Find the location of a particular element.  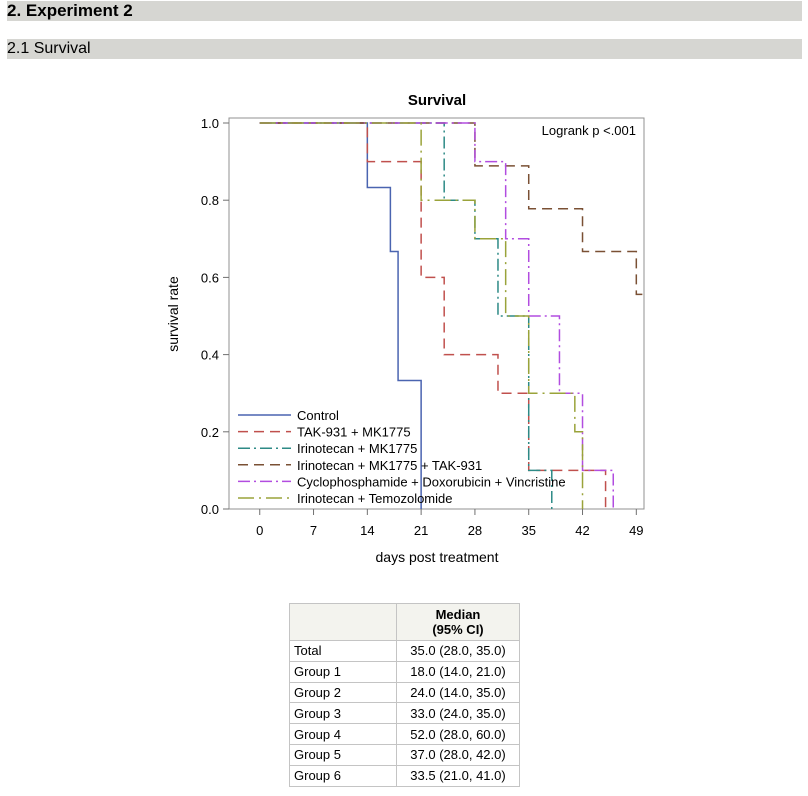

row-label: Group 6 is located at coordinates (343, 775).